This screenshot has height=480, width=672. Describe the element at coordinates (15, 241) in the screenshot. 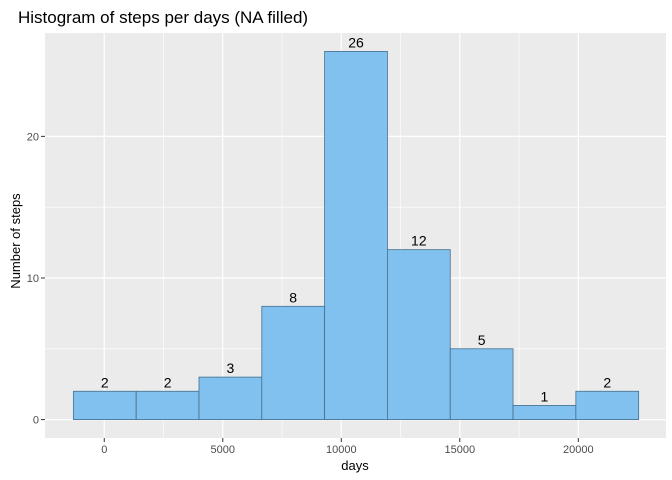

I see `y-axis-title: Number of steps` at that location.